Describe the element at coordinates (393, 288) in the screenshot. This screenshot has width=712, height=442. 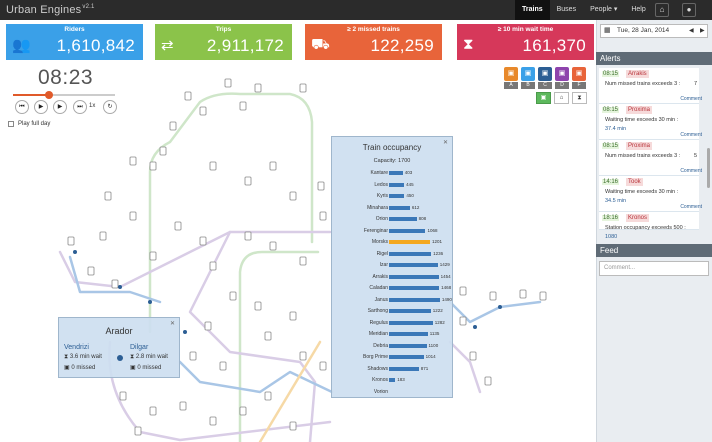
I see `occupancy-row: Caladan 1468` at that location.